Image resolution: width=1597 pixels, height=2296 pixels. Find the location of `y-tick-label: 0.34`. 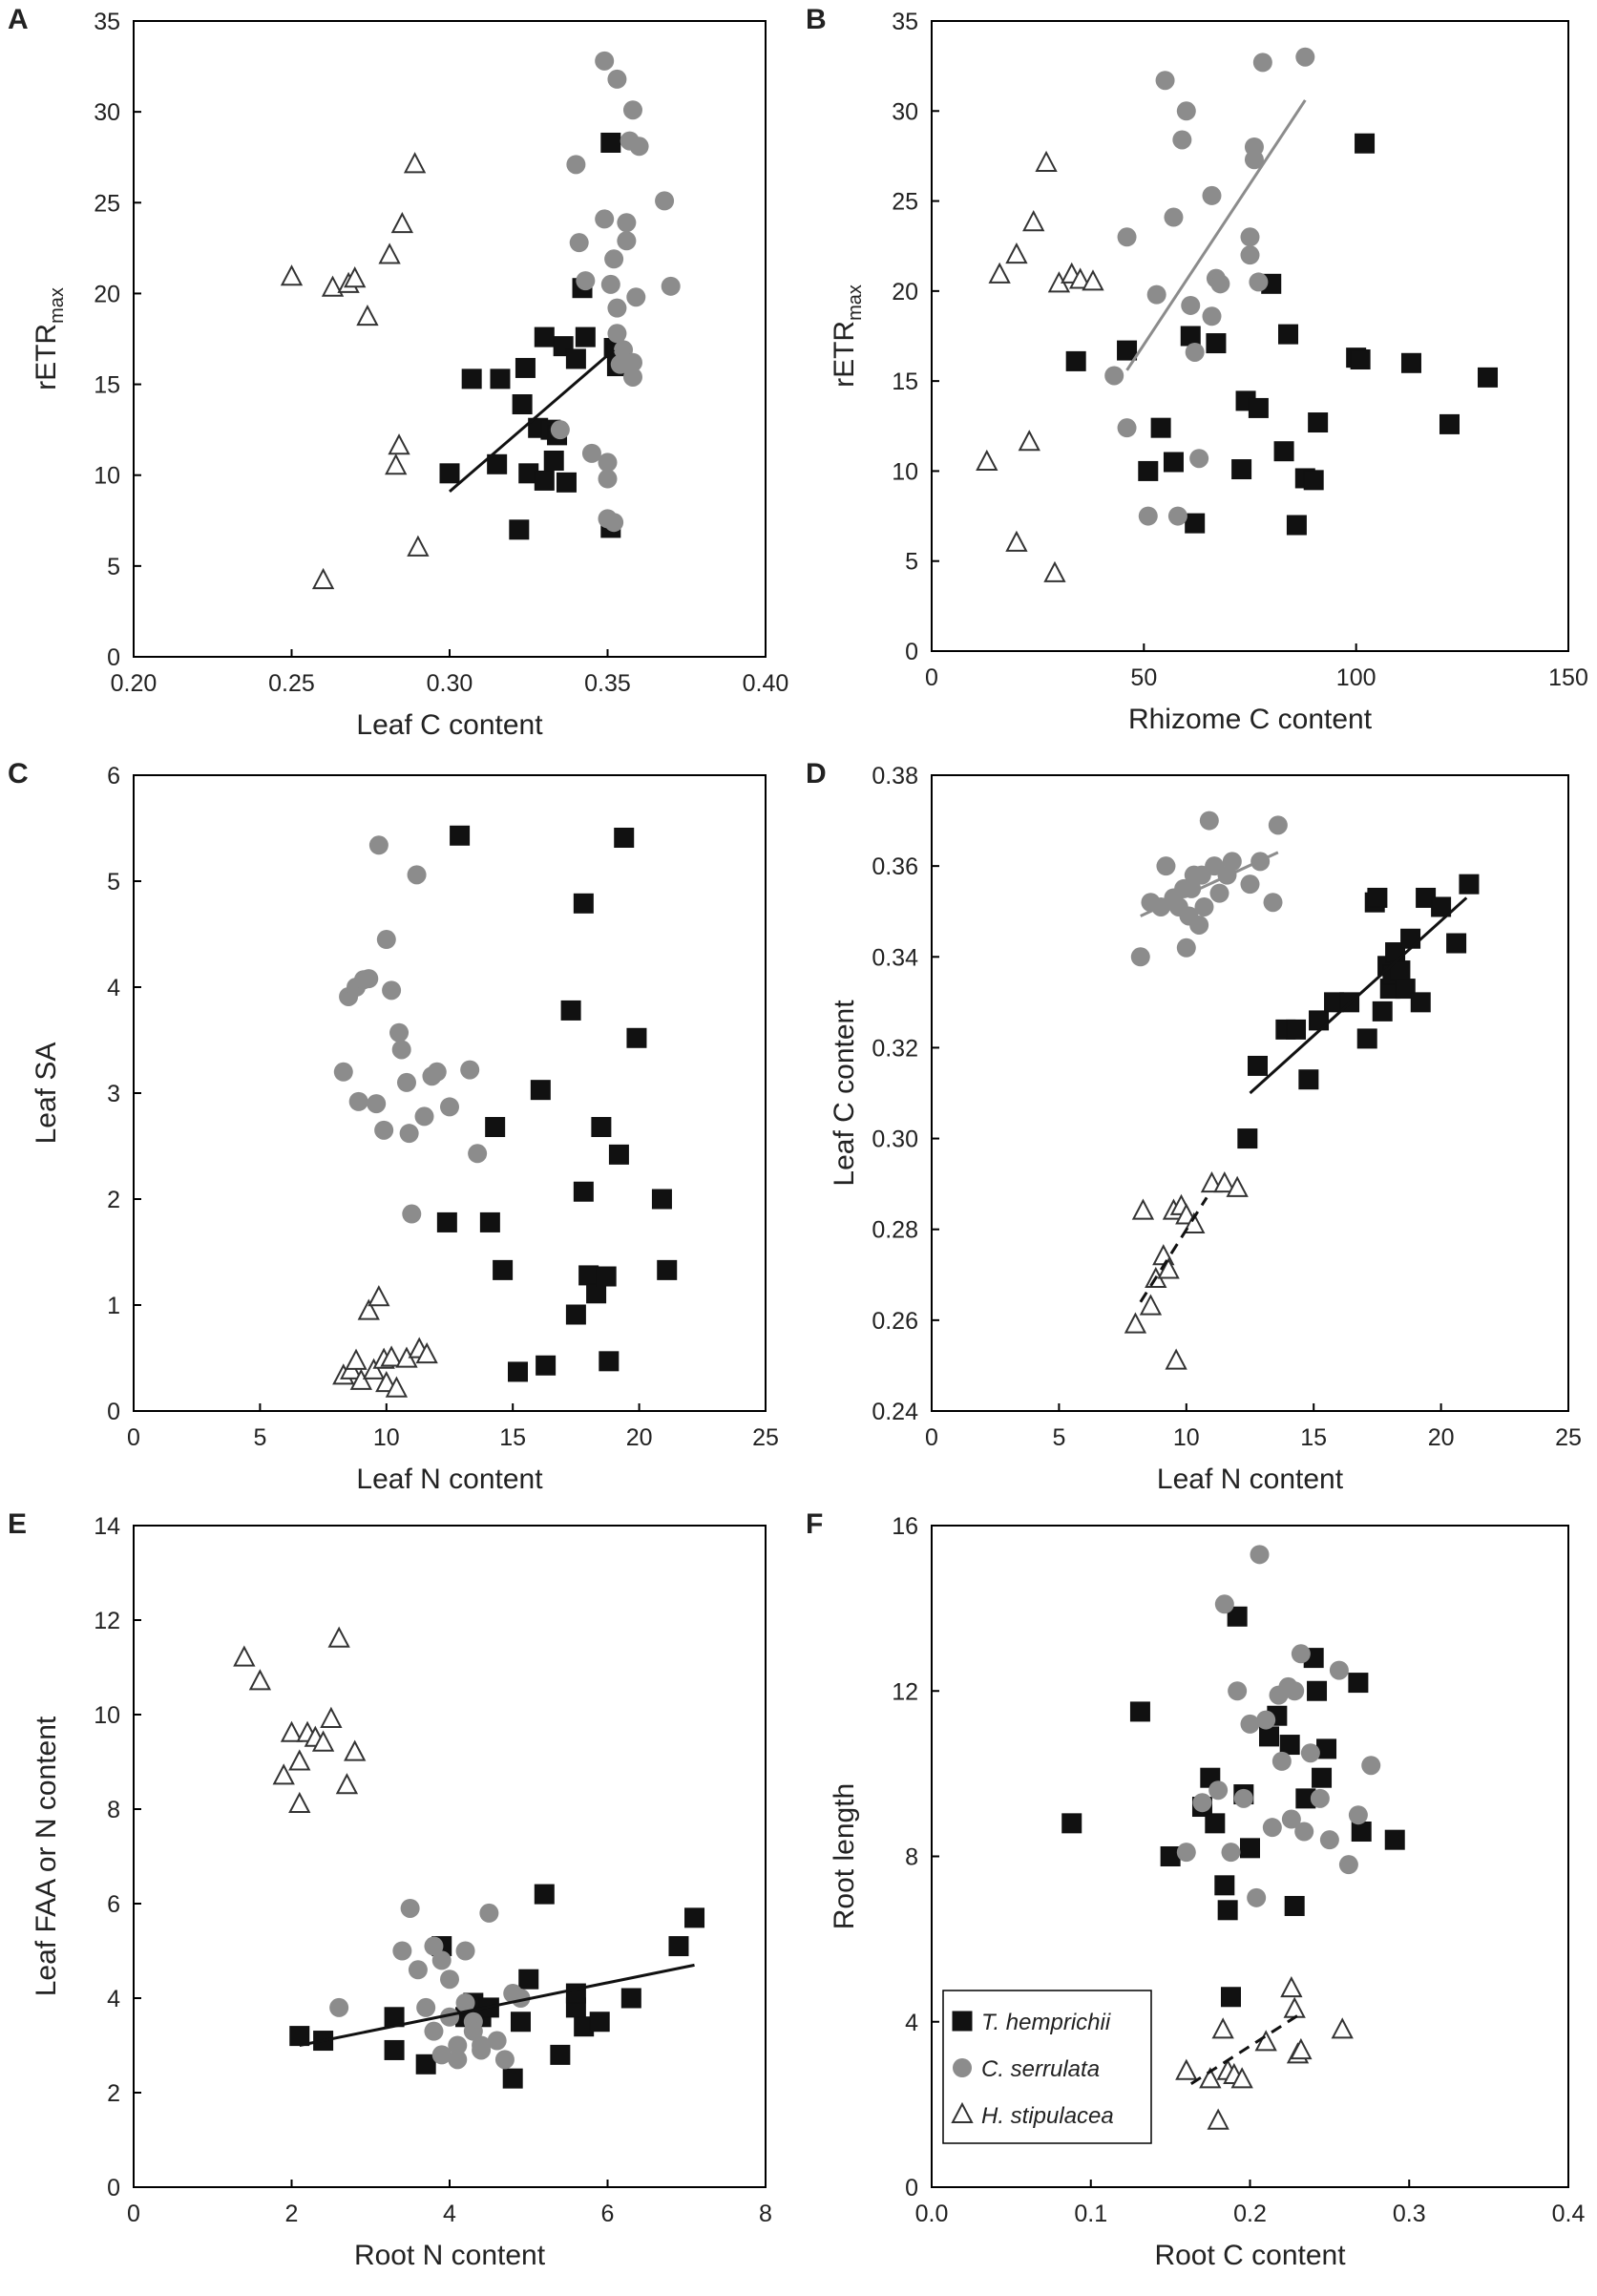

y-tick-label: 0.34 is located at coordinates (895, 957).